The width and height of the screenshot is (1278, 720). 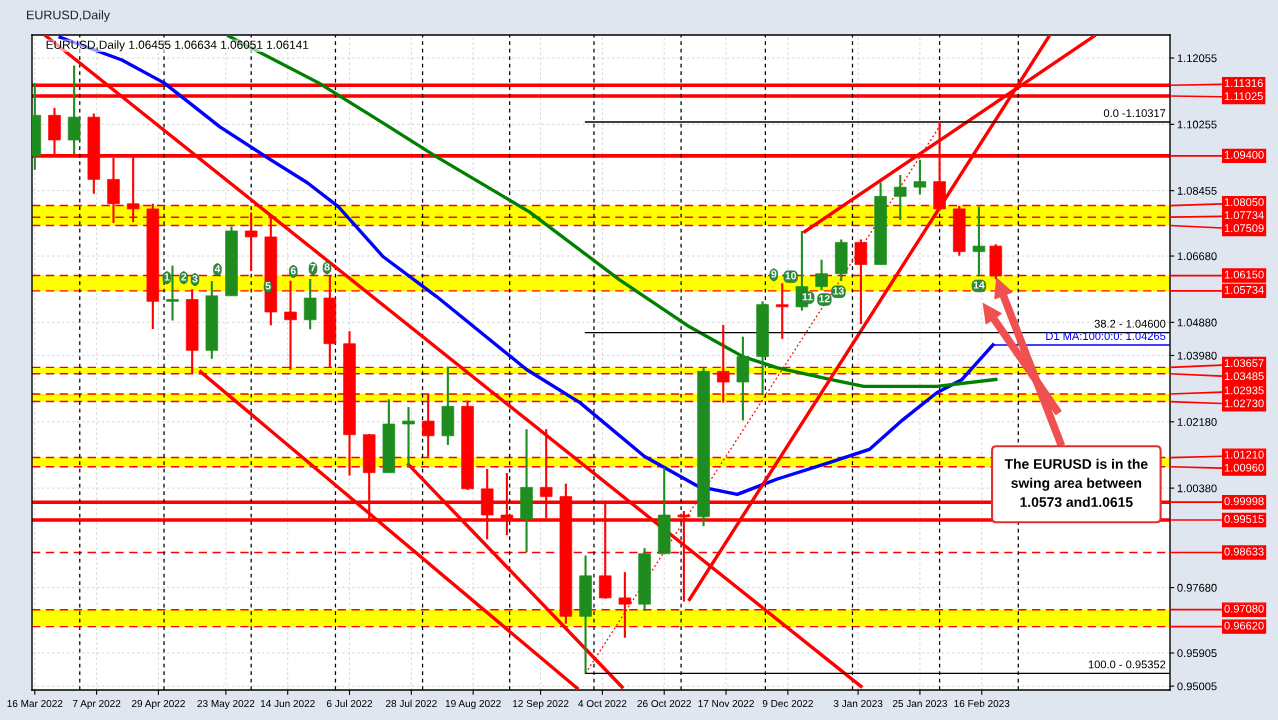 What do you see at coordinates (1244, 376) in the screenshot?
I see `ref-line-label: 1.03485` at bounding box center [1244, 376].